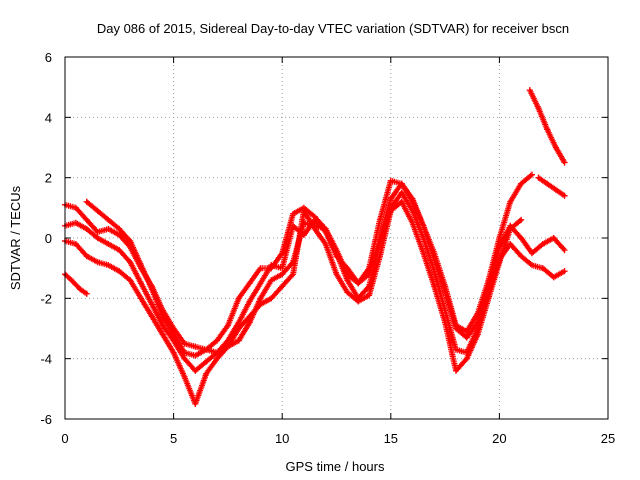 The width and height of the screenshot is (640, 480). Describe the element at coordinates (173, 438) in the screenshot. I see `x-tick-label: 5` at that location.